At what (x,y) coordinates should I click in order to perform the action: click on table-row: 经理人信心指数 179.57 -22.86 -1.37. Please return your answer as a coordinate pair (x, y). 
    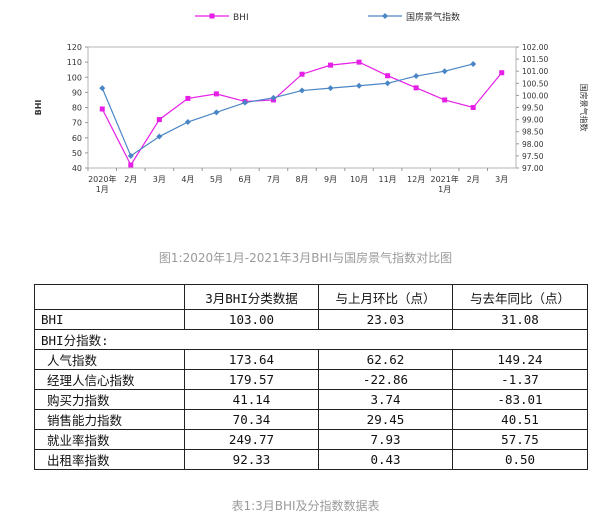
    Looking at the image, I should click on (311, 379).